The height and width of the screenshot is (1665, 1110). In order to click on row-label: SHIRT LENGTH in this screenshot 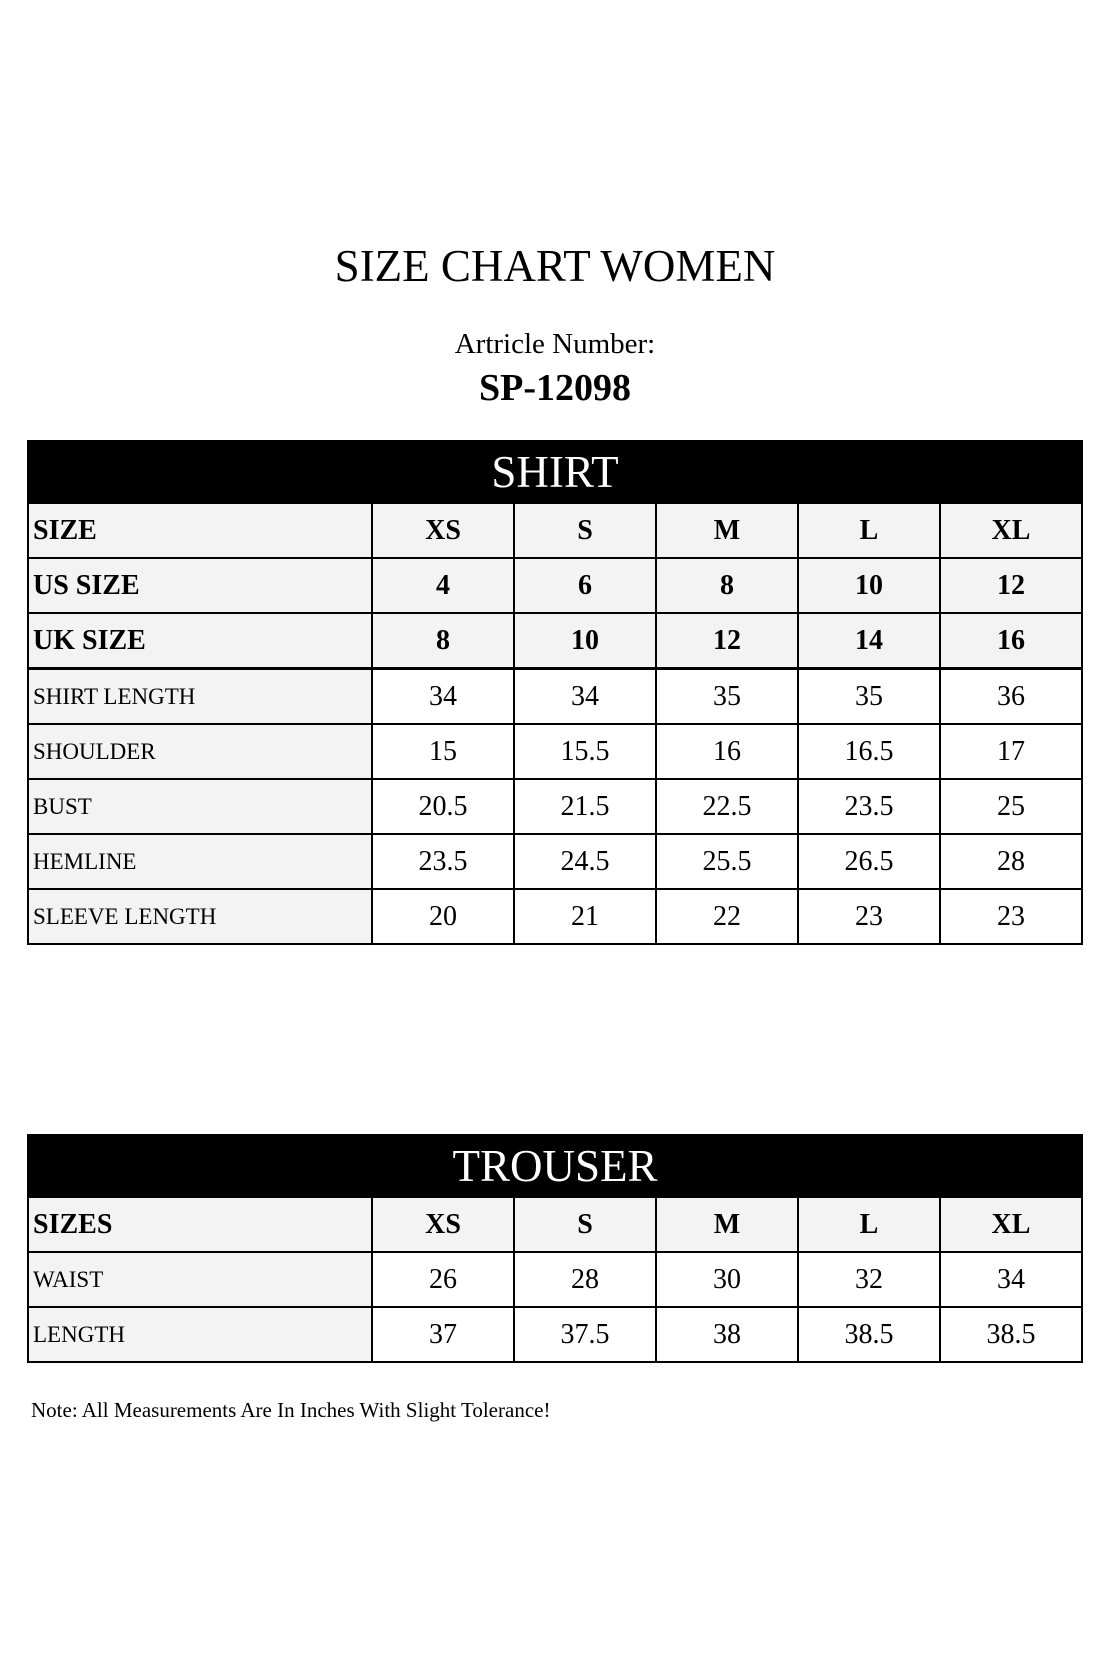, I will do `click(200, 696)`.